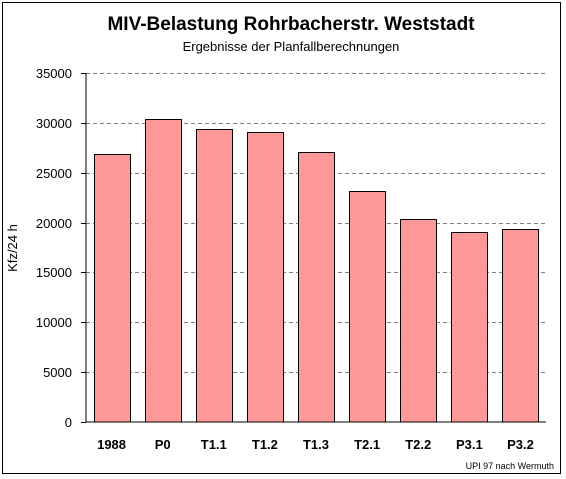  What do you see at coordinates (265, 444) in the screenshot?
I see `x-tick-label: T1.2` at bounding box center [265, 444].